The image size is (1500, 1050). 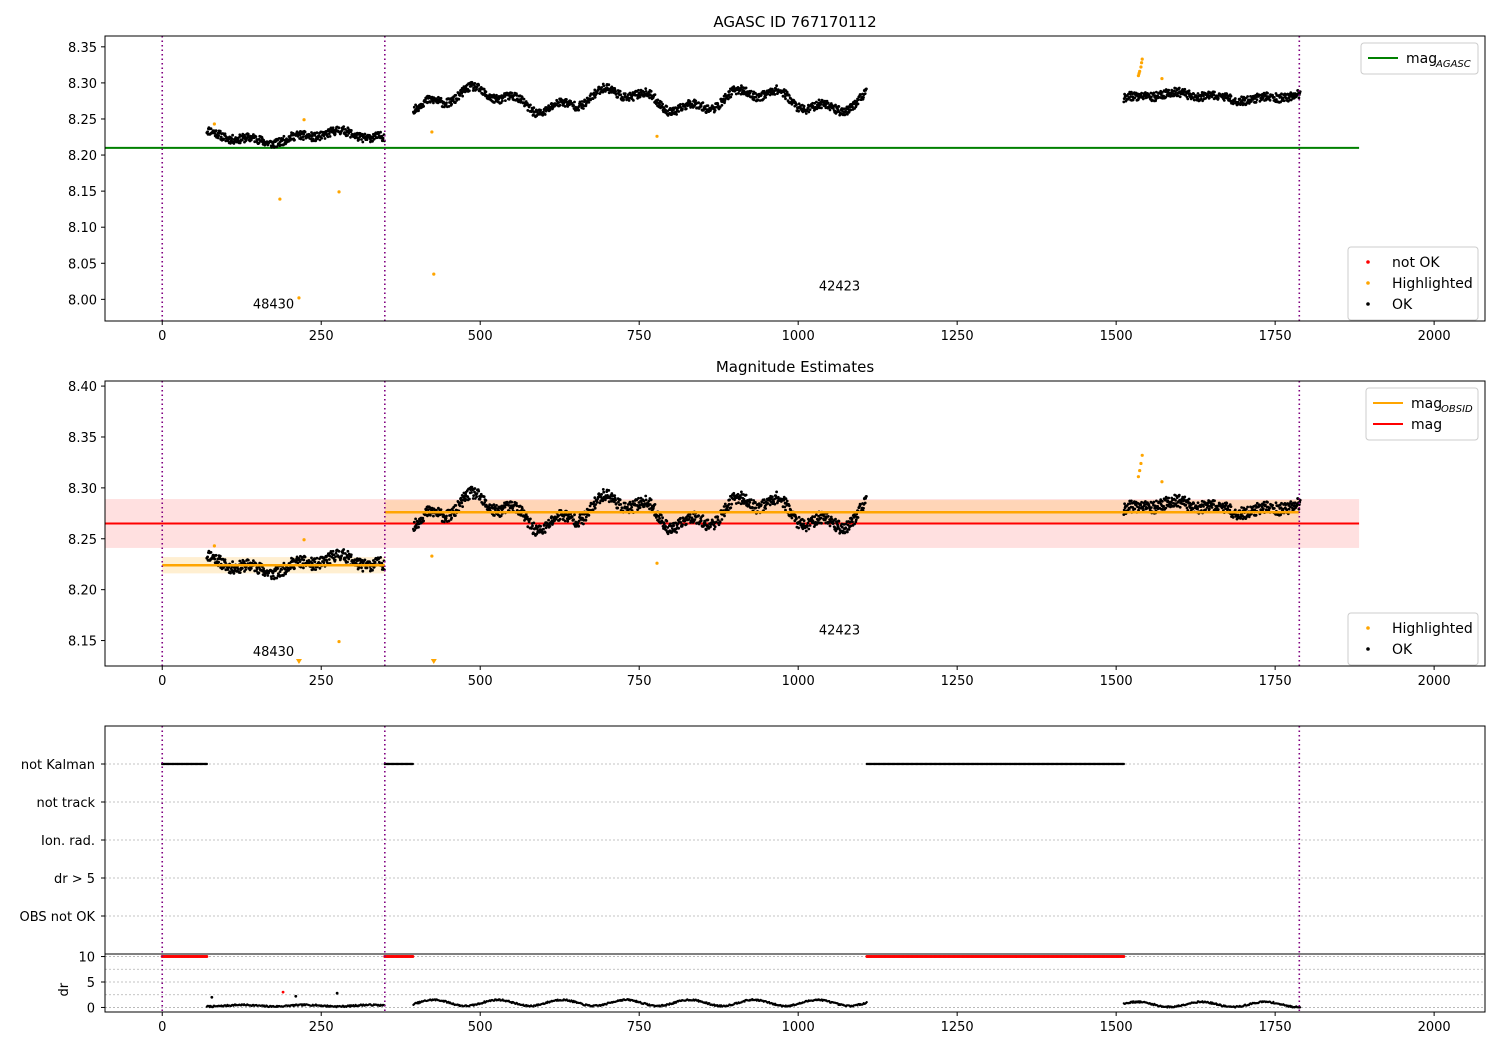 What do you see at coordinates (798, 681) in the screenshot?
I see `x-tick-label: 1000` at bounding box center [798, 681].